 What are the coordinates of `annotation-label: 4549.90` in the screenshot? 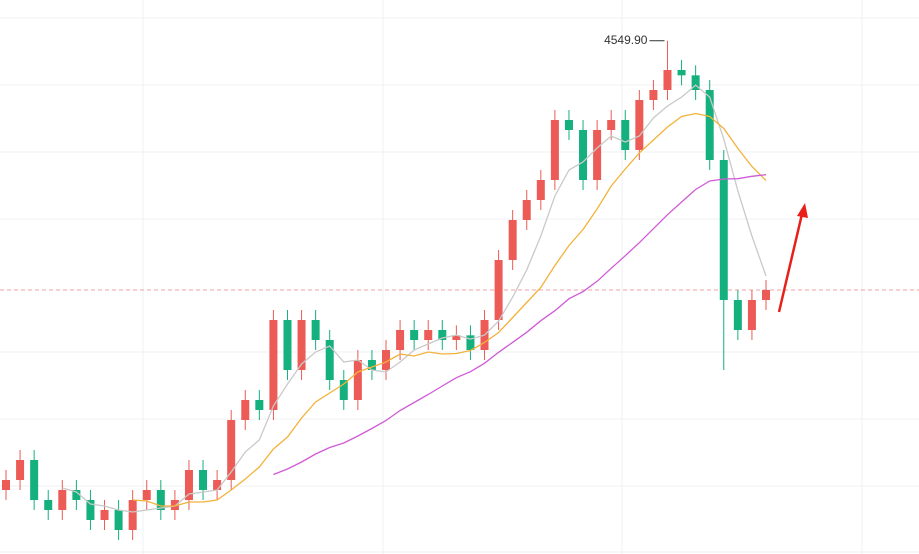 It's located at (626, 40).